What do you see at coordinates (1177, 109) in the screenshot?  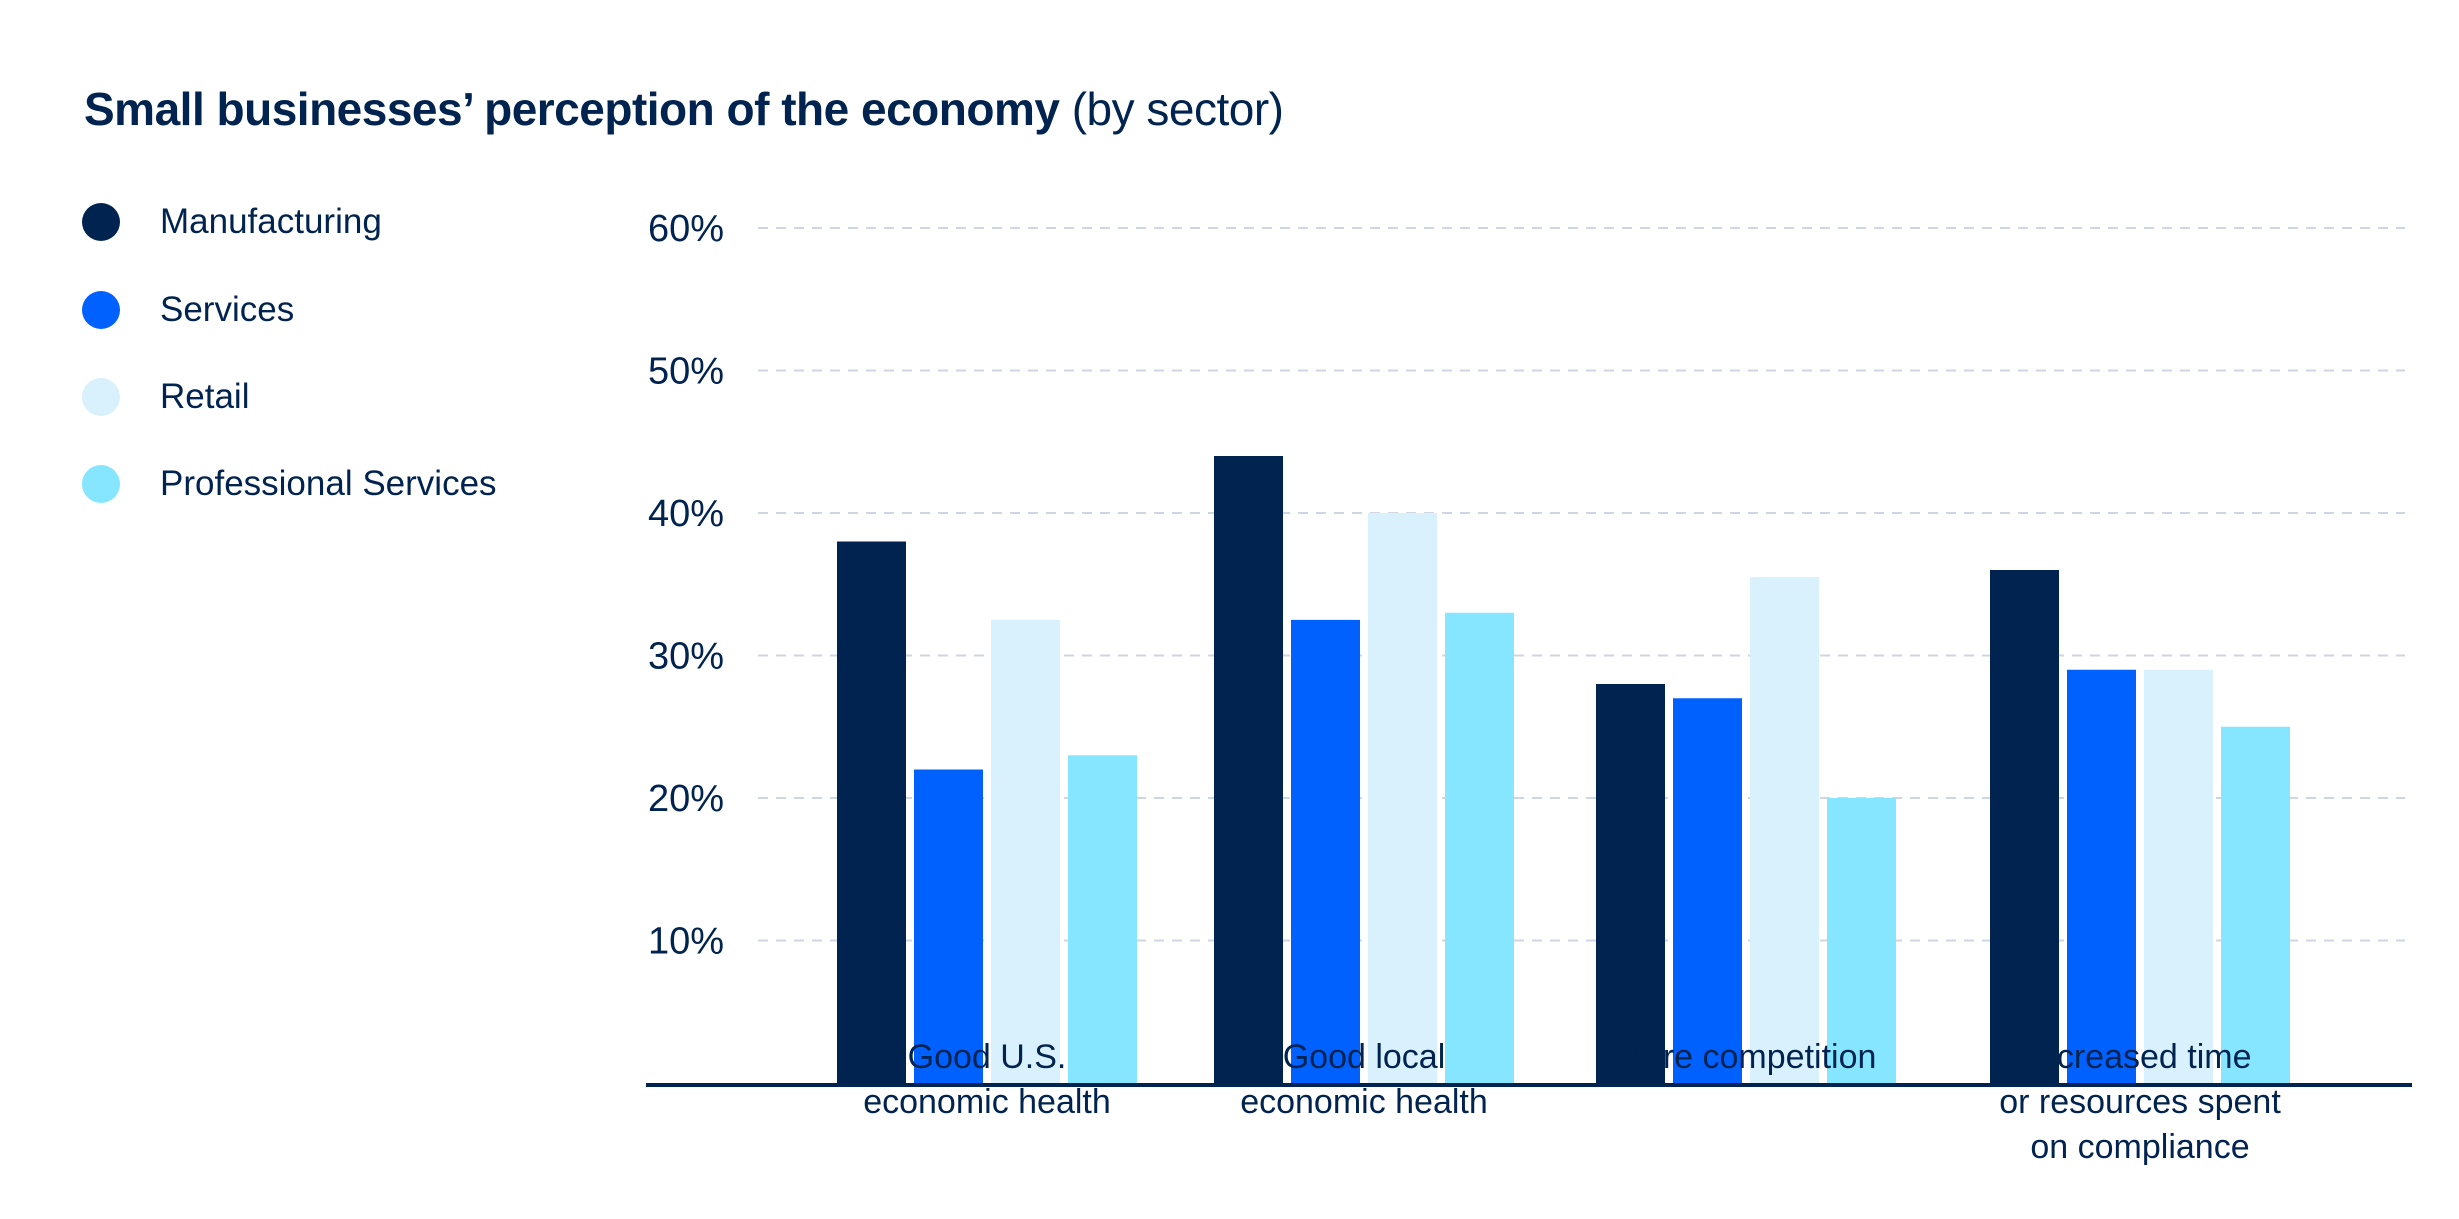 I see `chart-subtitle: (by sector)` at bounding box center [1177, 109].